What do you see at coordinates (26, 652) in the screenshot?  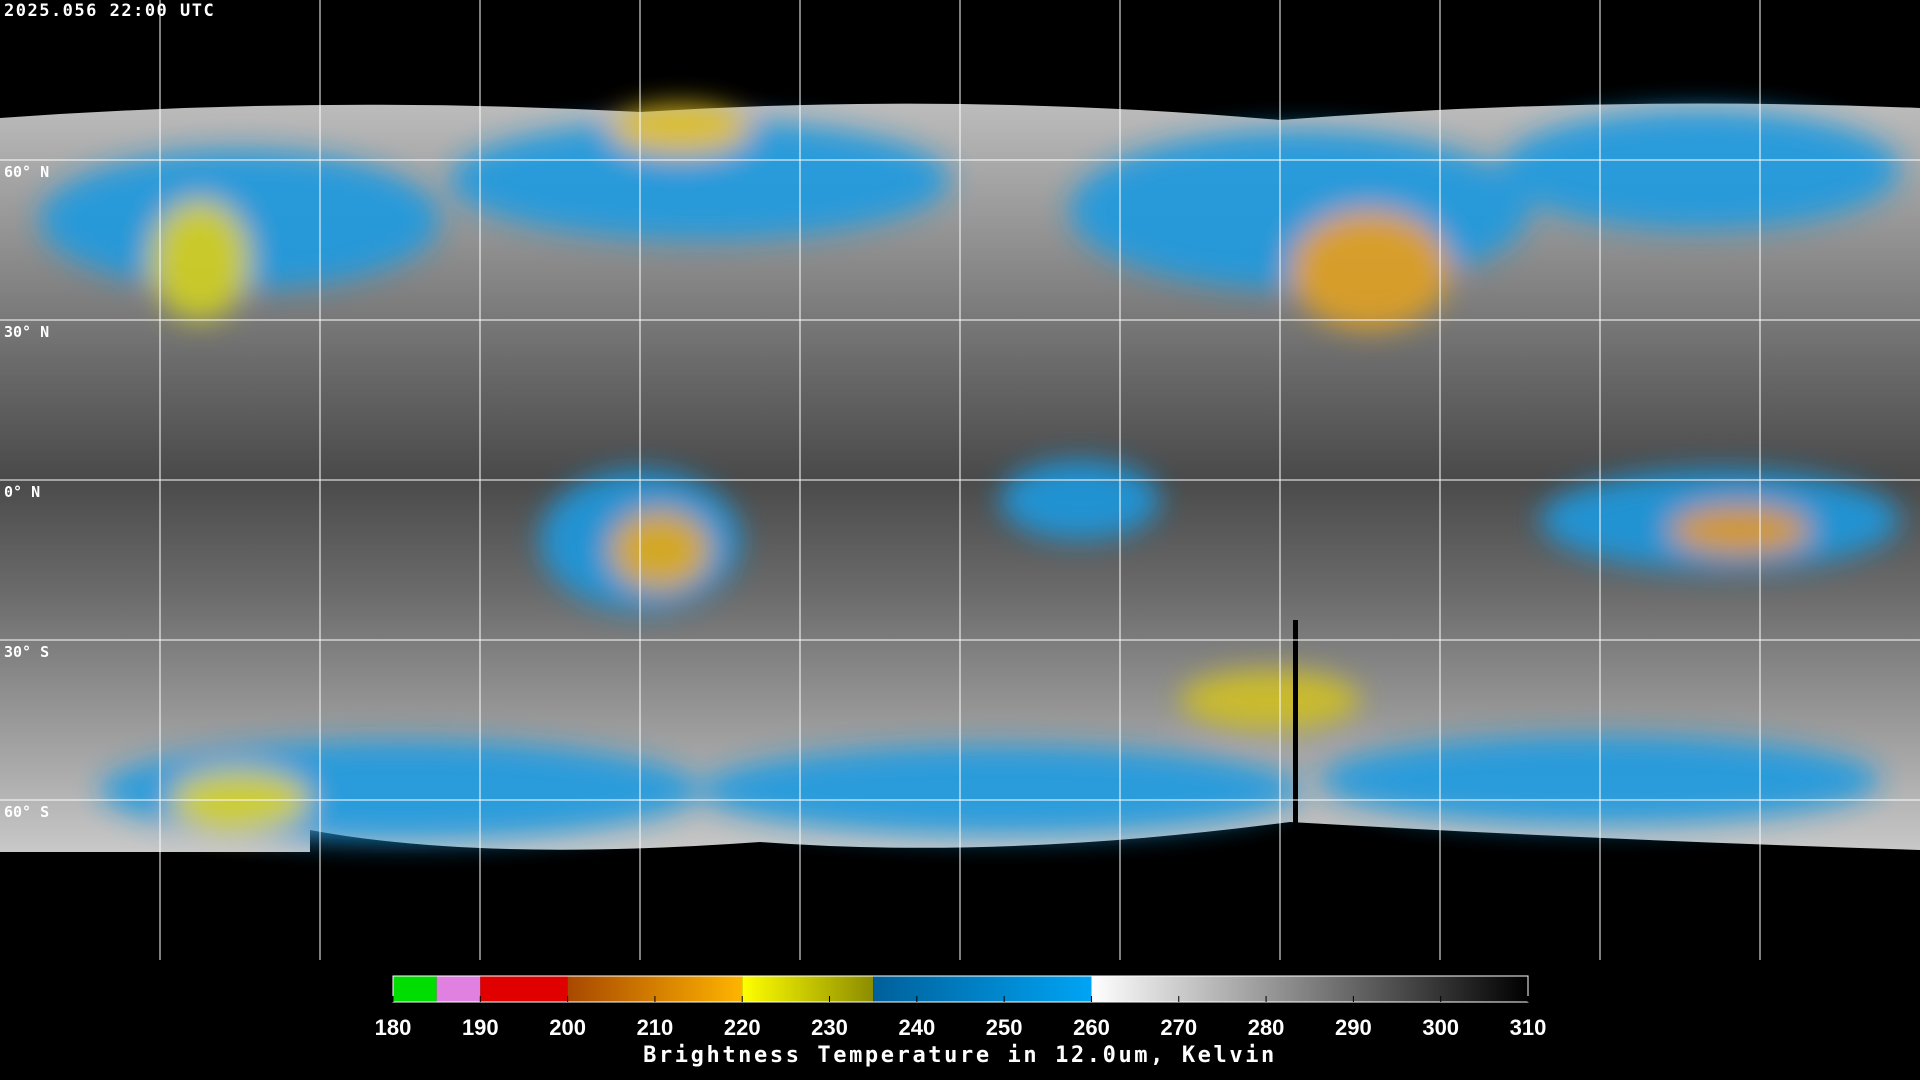 I see `latitude-label: 30° S` at bounding box center [26, 652].